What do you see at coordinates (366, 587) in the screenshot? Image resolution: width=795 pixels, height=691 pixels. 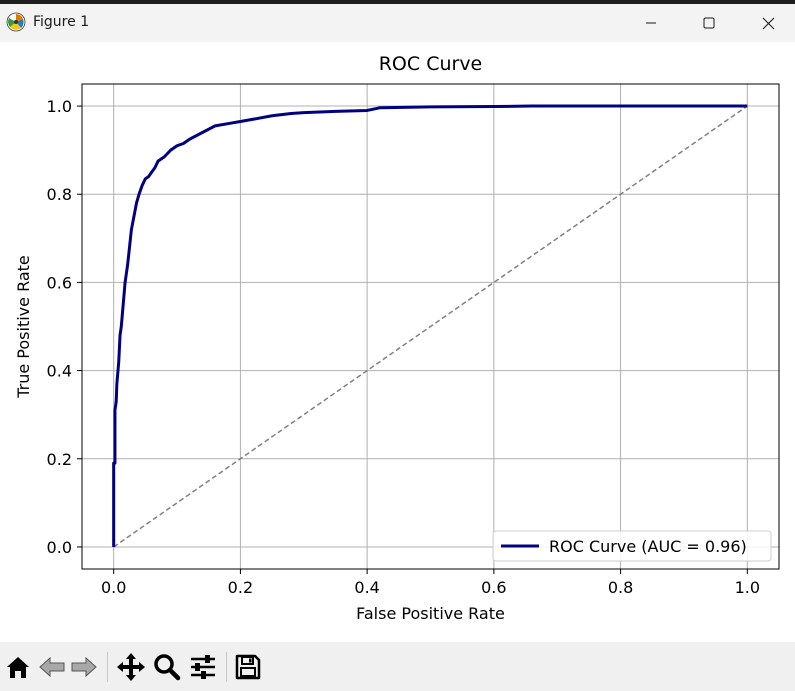 I see `x-tick-label: 0.4` at bounding box center [366, 587].